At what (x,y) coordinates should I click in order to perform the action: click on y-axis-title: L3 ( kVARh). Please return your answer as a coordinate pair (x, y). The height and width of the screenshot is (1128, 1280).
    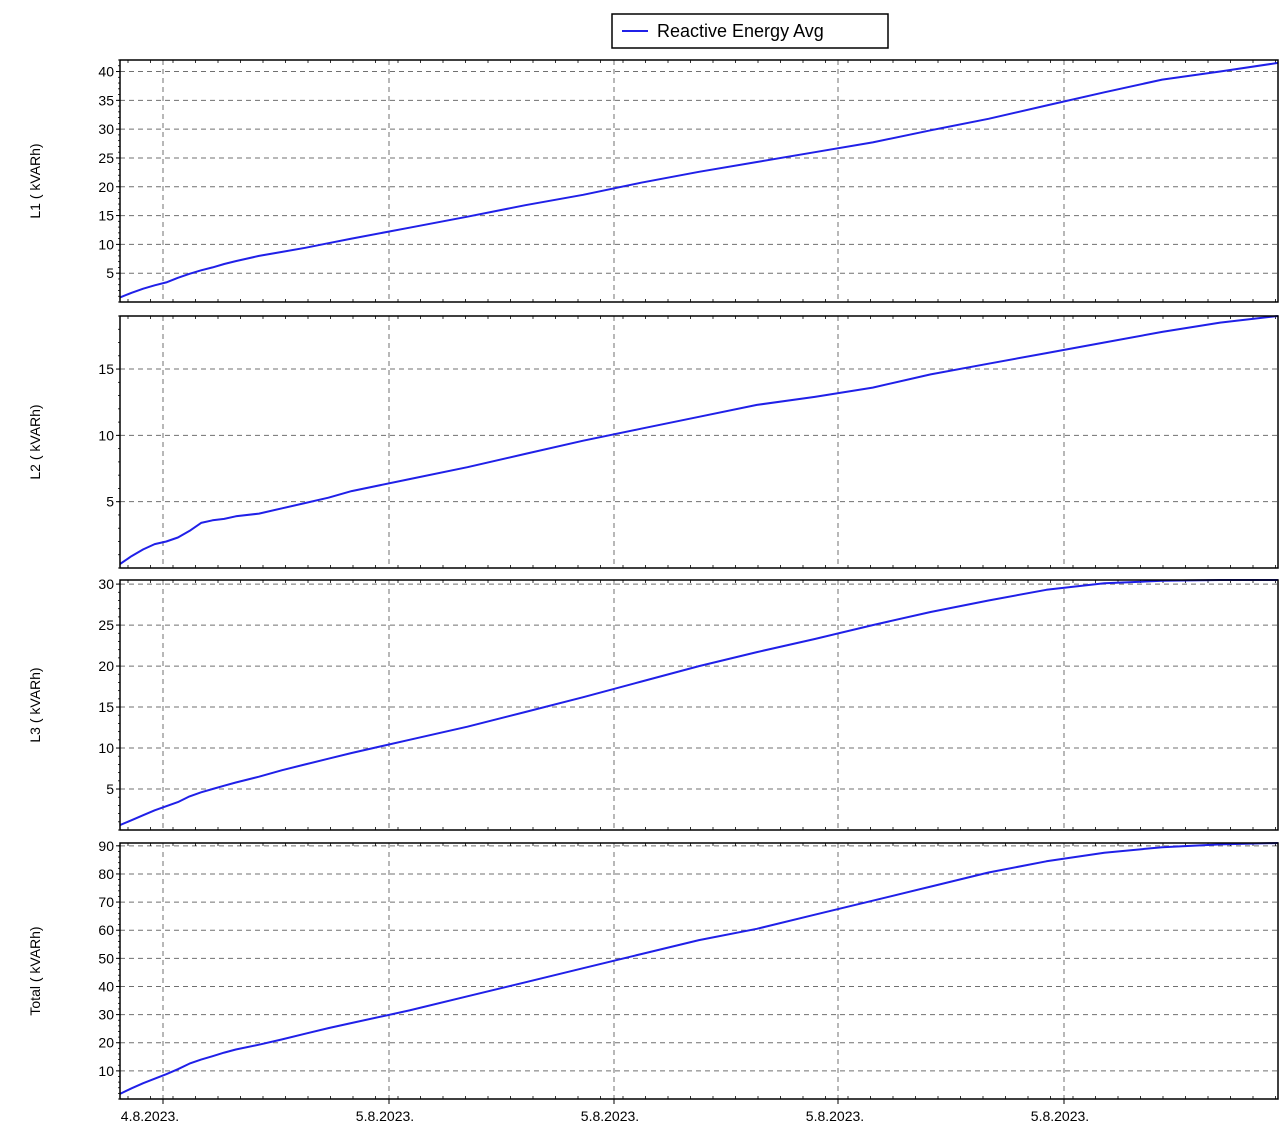
    Looking at the image, I should click on (35, 704).